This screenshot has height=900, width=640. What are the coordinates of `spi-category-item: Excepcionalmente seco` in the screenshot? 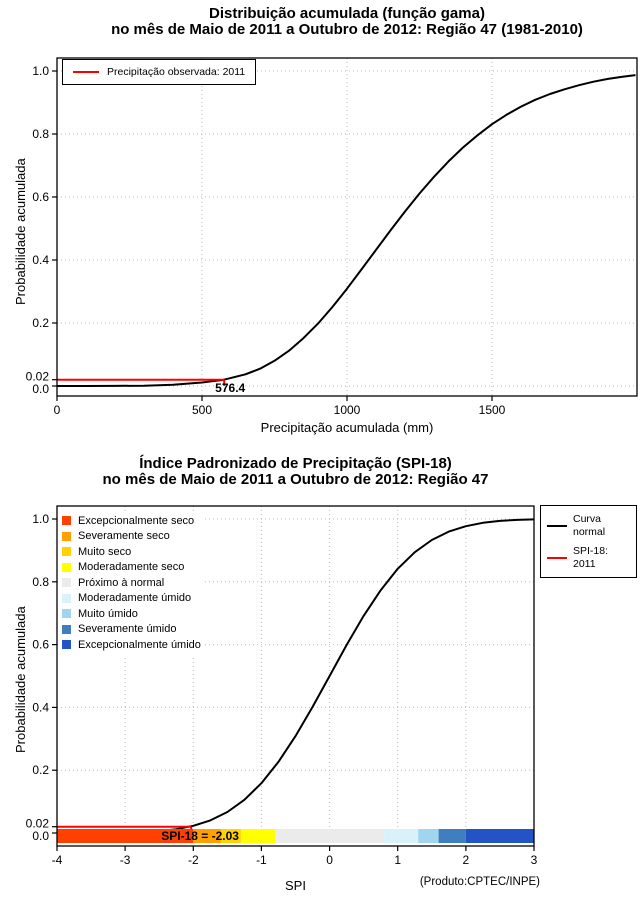 It's located at (131, 521).